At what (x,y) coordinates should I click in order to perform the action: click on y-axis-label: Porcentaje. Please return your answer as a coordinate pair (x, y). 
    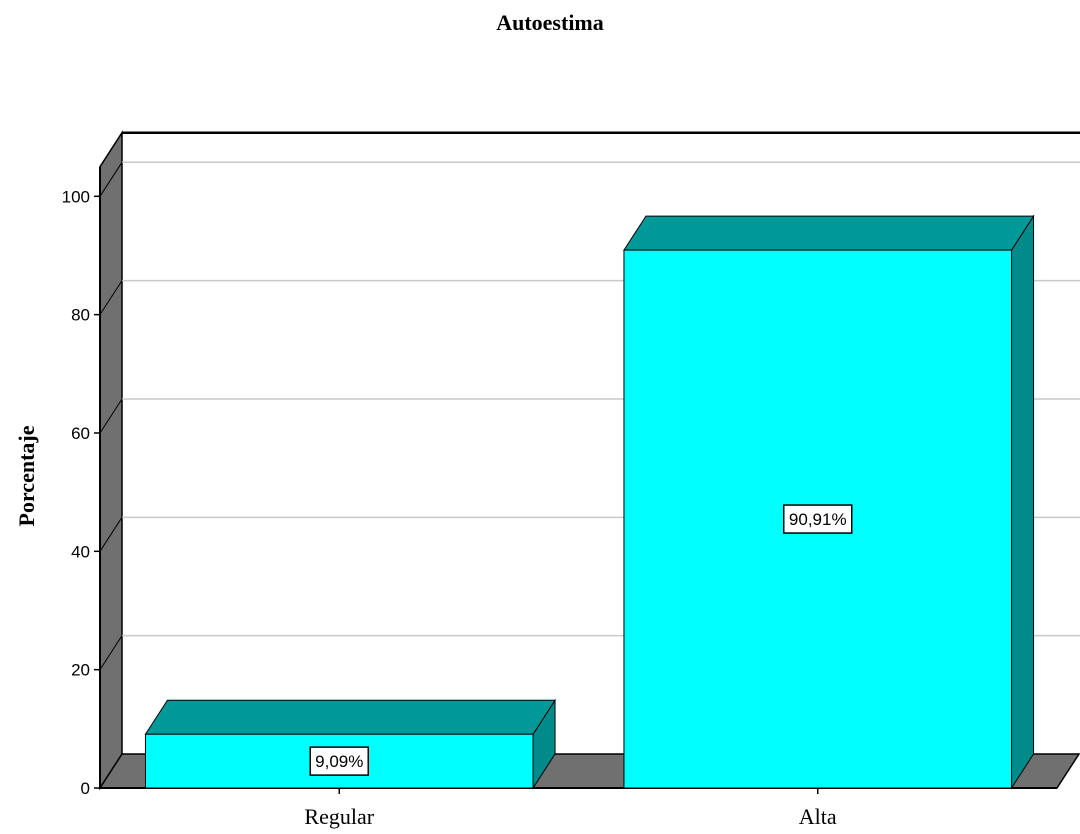
    Looking at the image, I should click on (26, 475).